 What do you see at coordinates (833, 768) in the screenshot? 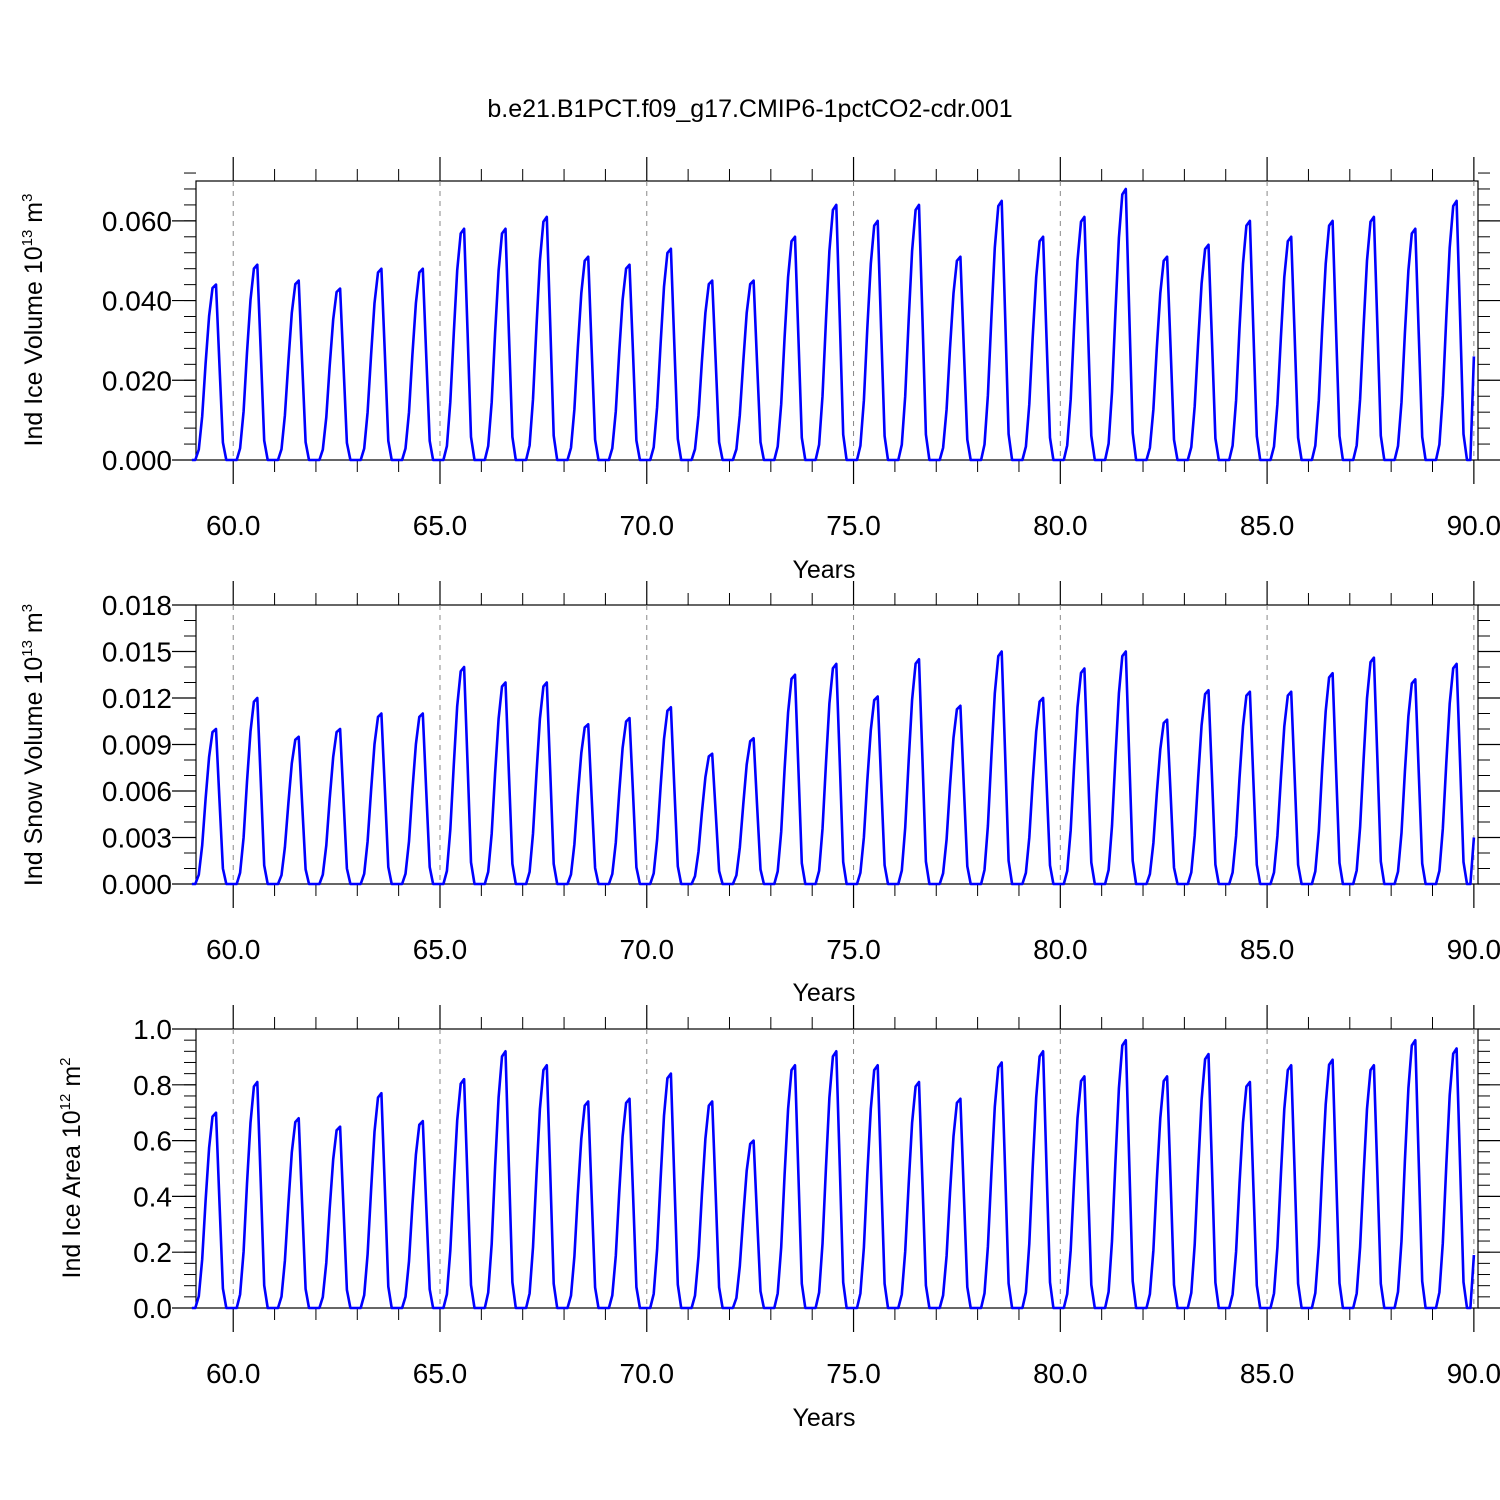
I see `series-line` at bounding box center [833, 768].